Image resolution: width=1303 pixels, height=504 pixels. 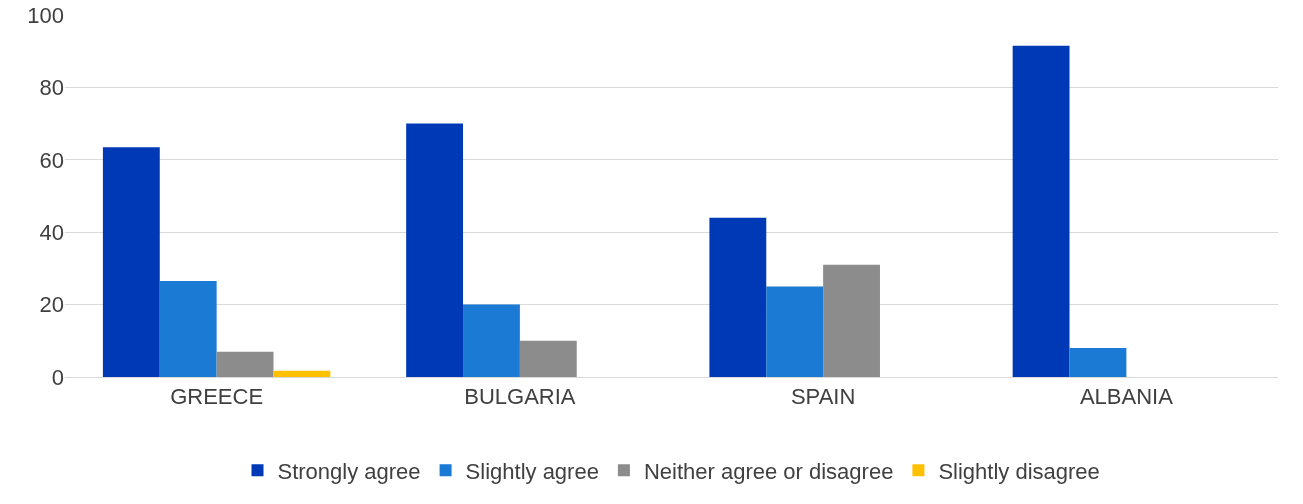 What do you see at coordinates (57, 377) in the screenshot?
I see `y-tick-label: 0` at bounding box center [57, 377].